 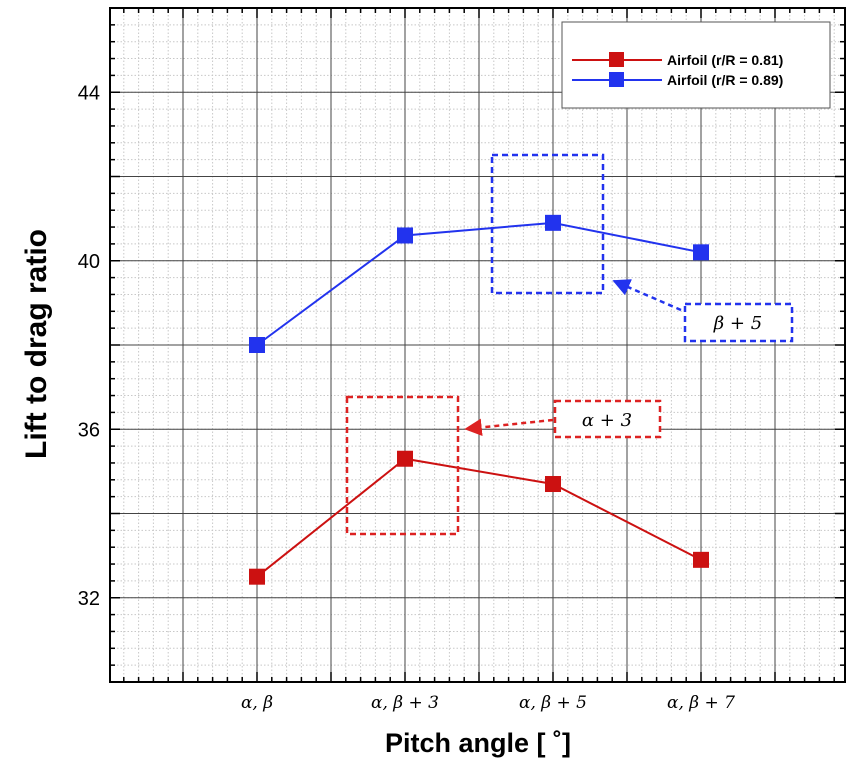 What do you see at coordinates (257, 703) in the screenshot?
I see `x-tick-label: α, β` at bounding box center [257, 703].